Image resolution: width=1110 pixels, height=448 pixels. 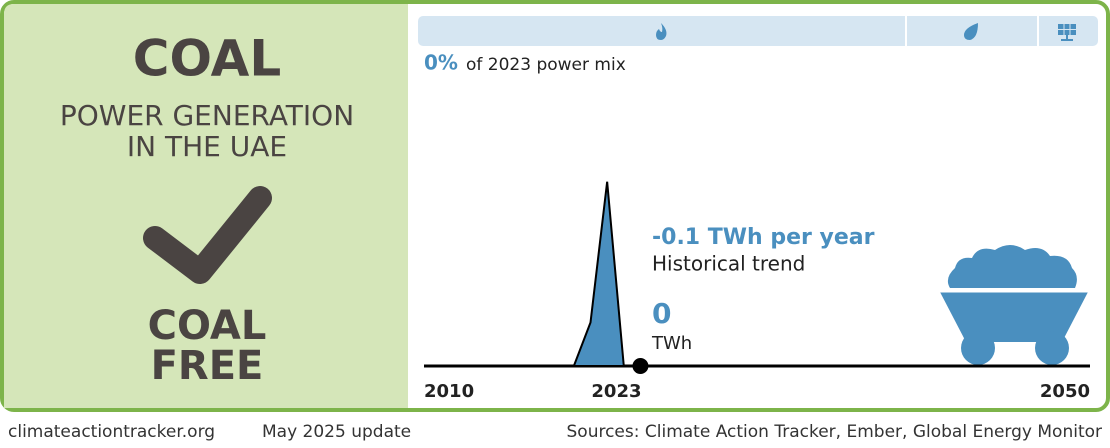 What do you see at coordinates (449, 391) in the screenshot?
I see `x-tick-label: 2010` at bounding box center [449, 391].